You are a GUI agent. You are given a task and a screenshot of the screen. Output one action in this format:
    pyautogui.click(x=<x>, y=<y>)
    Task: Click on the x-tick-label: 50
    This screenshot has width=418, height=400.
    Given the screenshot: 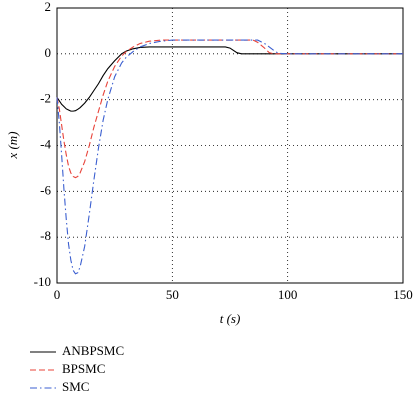 What is the action you would take?
    pyautogui.click(x=172, y=294)
    